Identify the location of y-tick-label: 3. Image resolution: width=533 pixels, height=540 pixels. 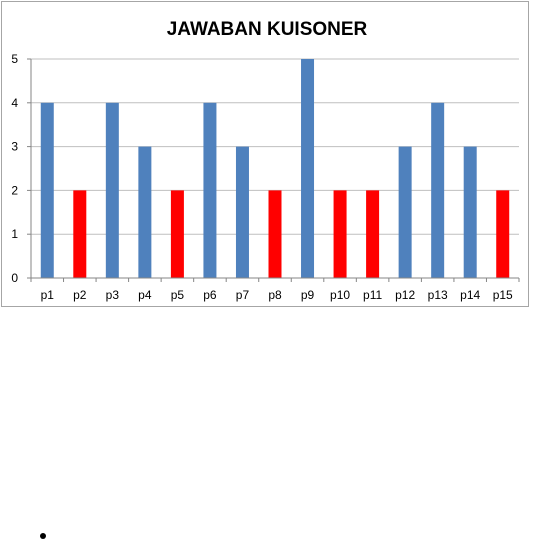
(14, 147).